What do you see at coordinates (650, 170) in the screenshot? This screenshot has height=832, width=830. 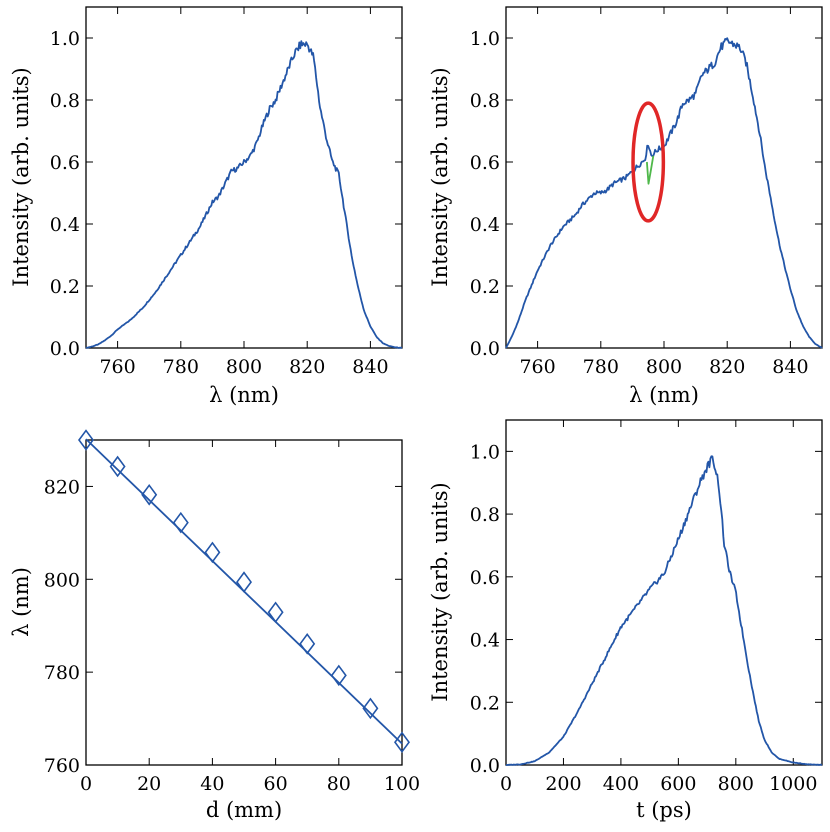 I see `series-line-dip` at bounding box center [650, 170].